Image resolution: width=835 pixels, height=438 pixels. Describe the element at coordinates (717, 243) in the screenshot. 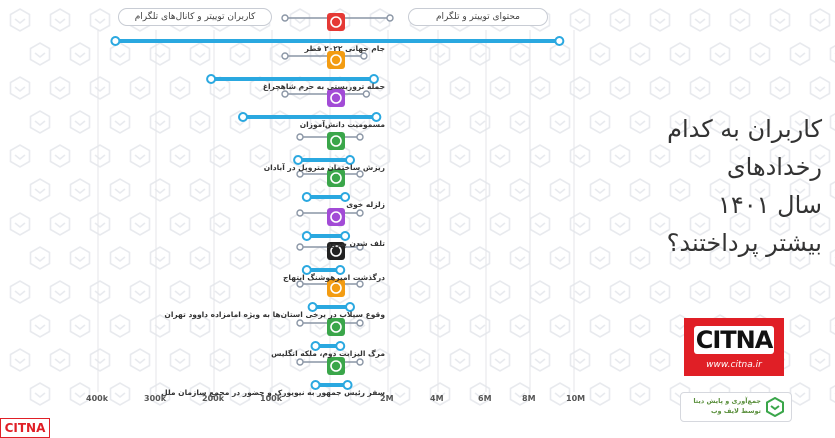

I see `title-line: بیشتر پرداختند؟` at that location.